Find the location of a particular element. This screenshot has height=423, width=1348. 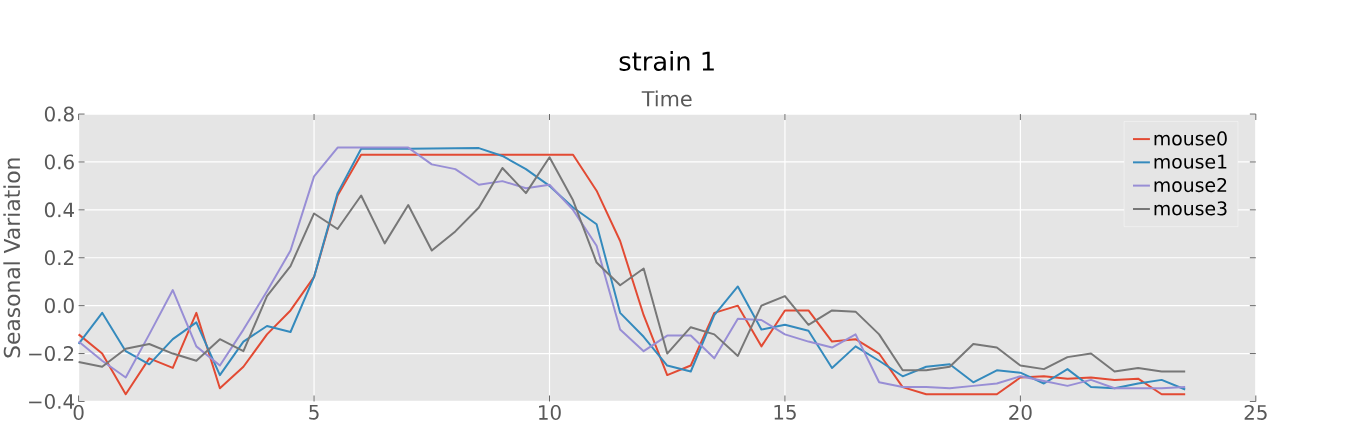

legend-label: mouse0 is located at coordinates (1190, 138).